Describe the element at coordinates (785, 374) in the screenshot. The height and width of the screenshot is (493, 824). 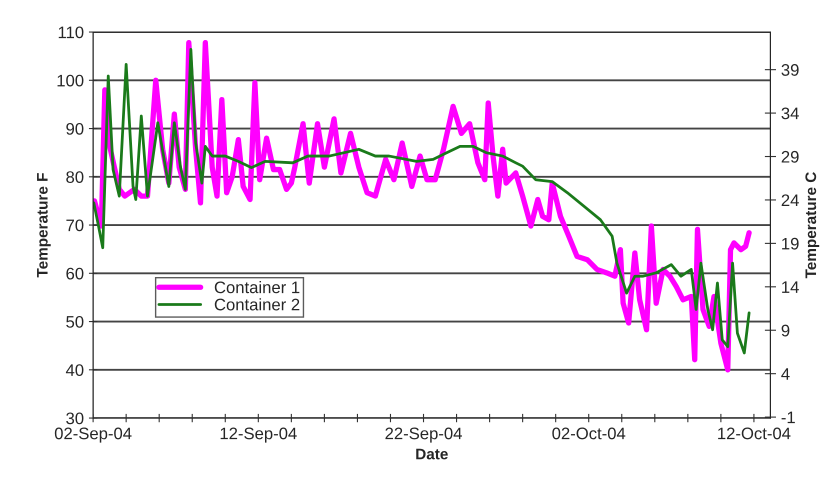
I see `y2-tick-label: 4` at that location.